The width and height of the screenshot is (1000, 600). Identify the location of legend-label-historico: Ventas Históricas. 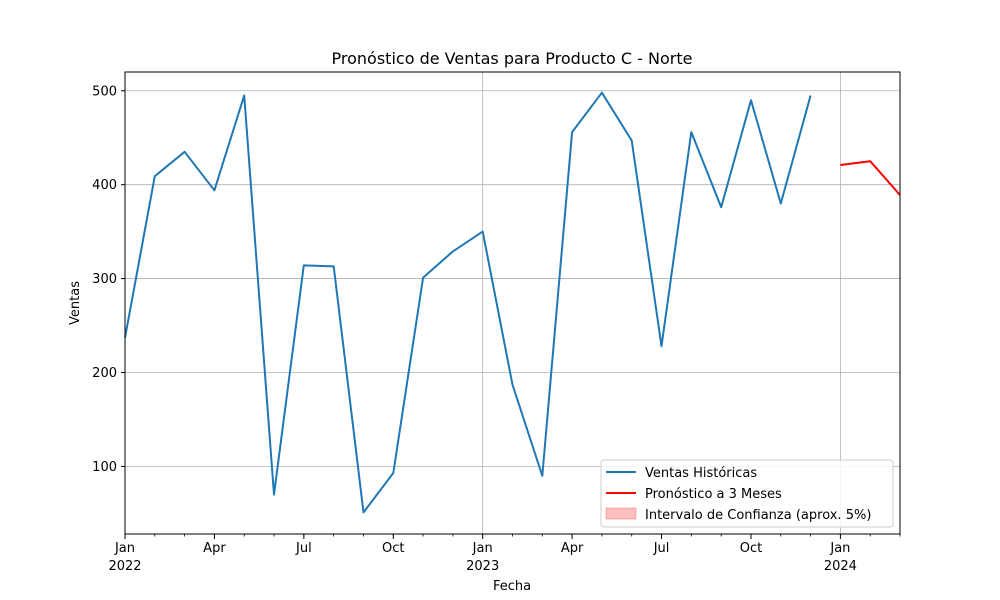
(701, 473).